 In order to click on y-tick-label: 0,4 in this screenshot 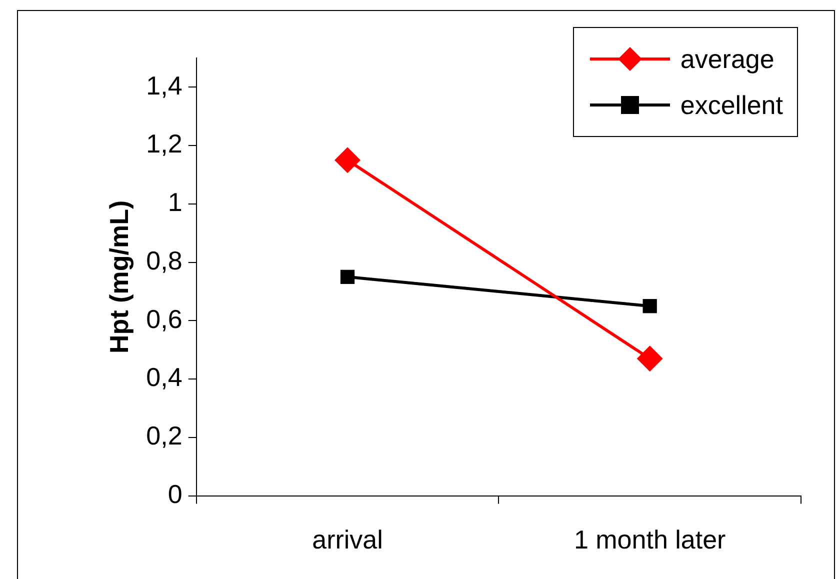, I will do `click(164, 377)`.